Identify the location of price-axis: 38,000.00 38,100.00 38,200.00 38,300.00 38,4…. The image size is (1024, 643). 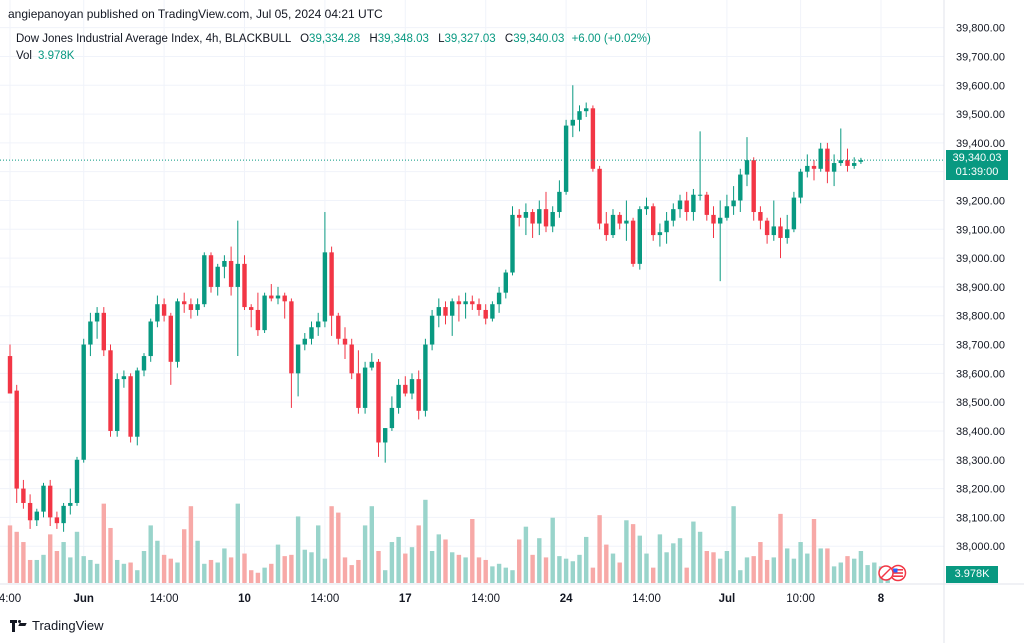
(980, 288).